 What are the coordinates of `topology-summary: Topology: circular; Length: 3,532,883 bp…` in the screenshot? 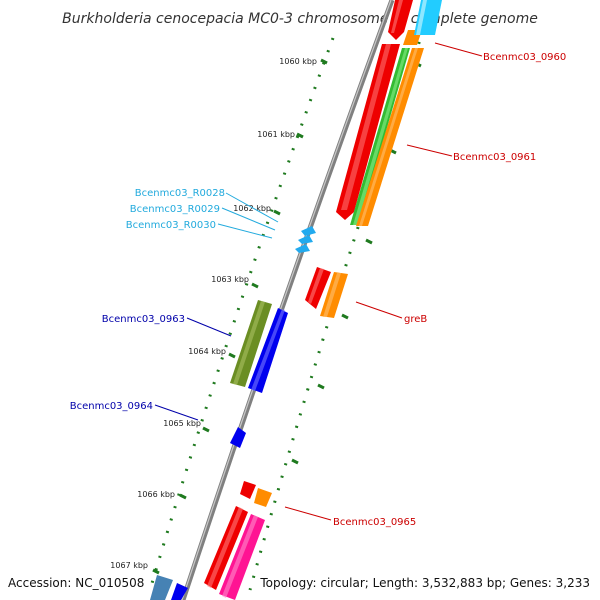 It's located at (424, 583).